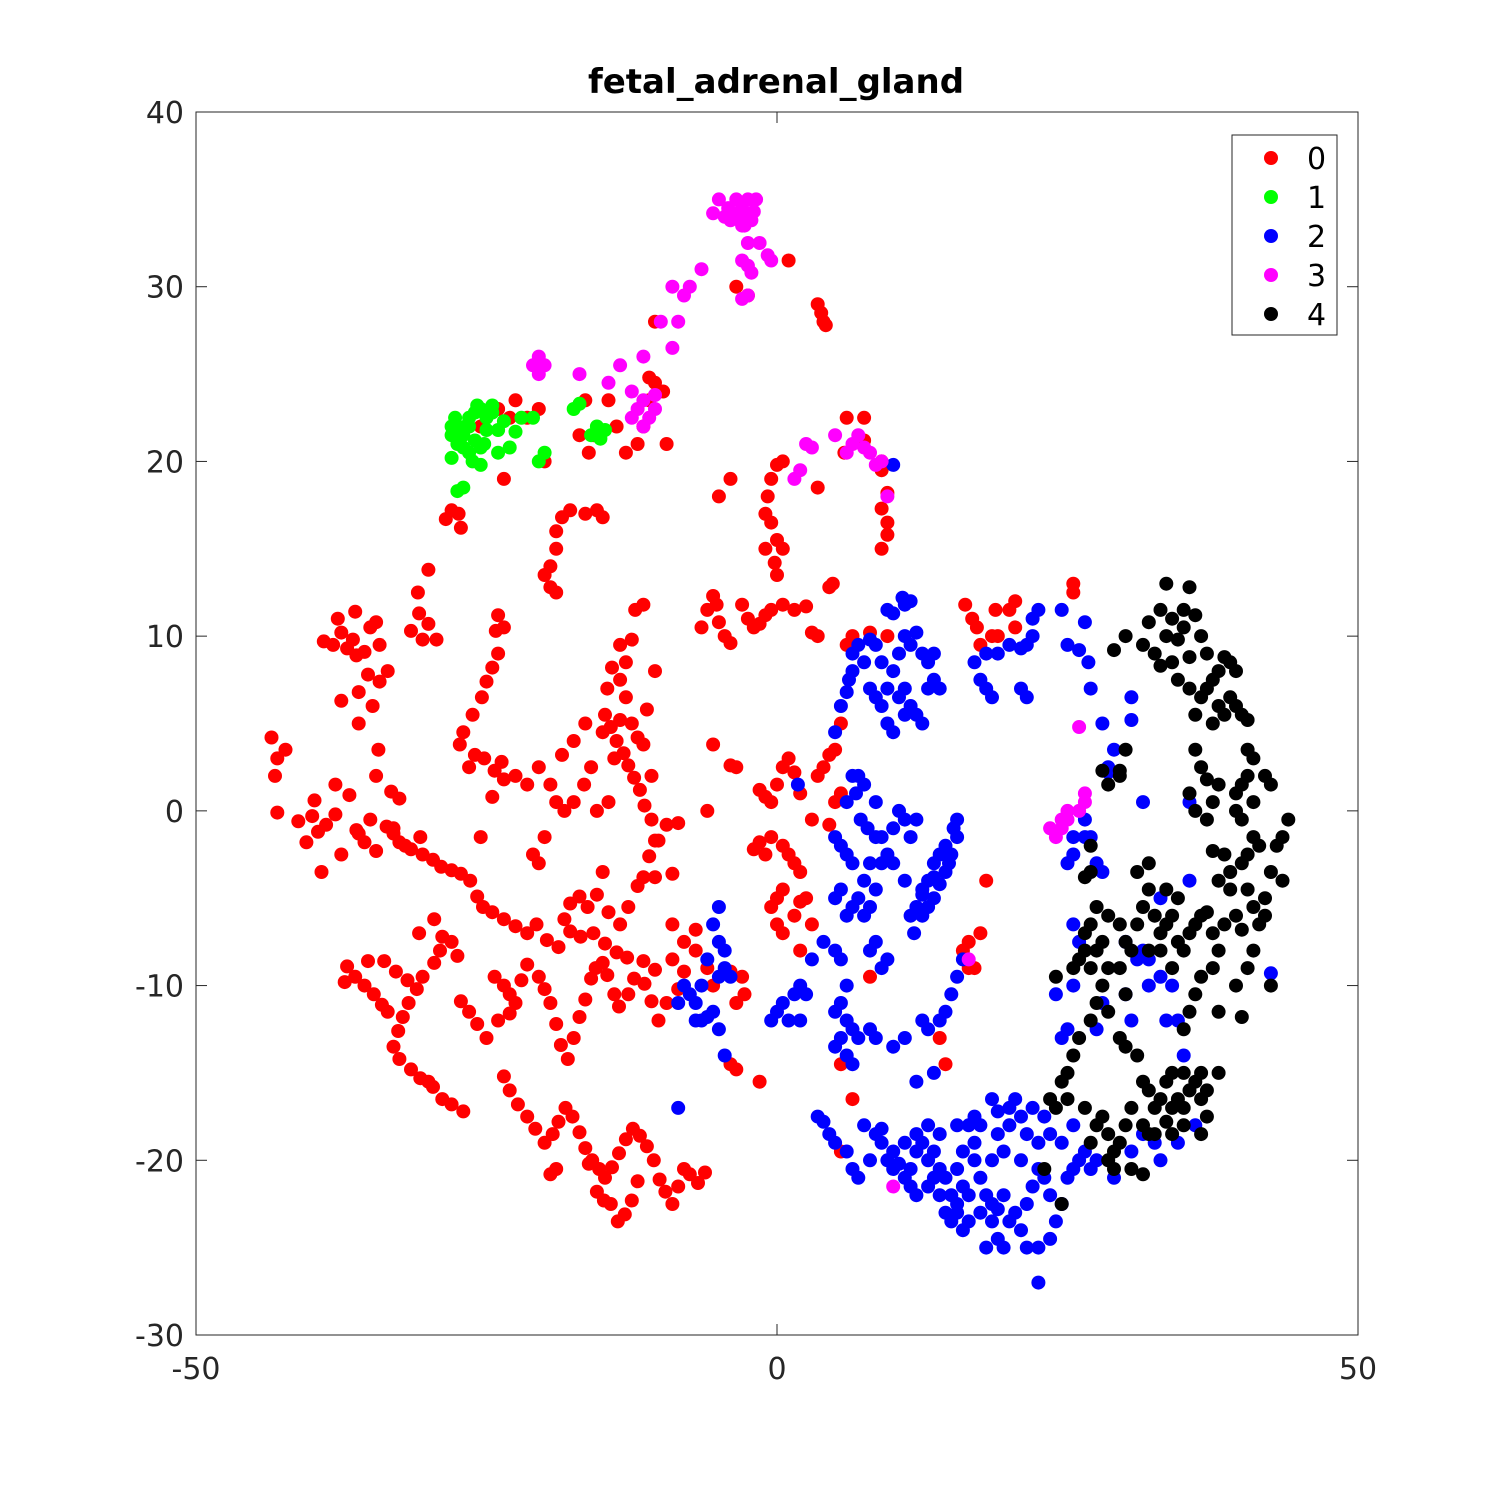 Image resolution: width=1500 pixels, height=1500 pixels. I want to click on legend-label: 0, so click(1316, 159).